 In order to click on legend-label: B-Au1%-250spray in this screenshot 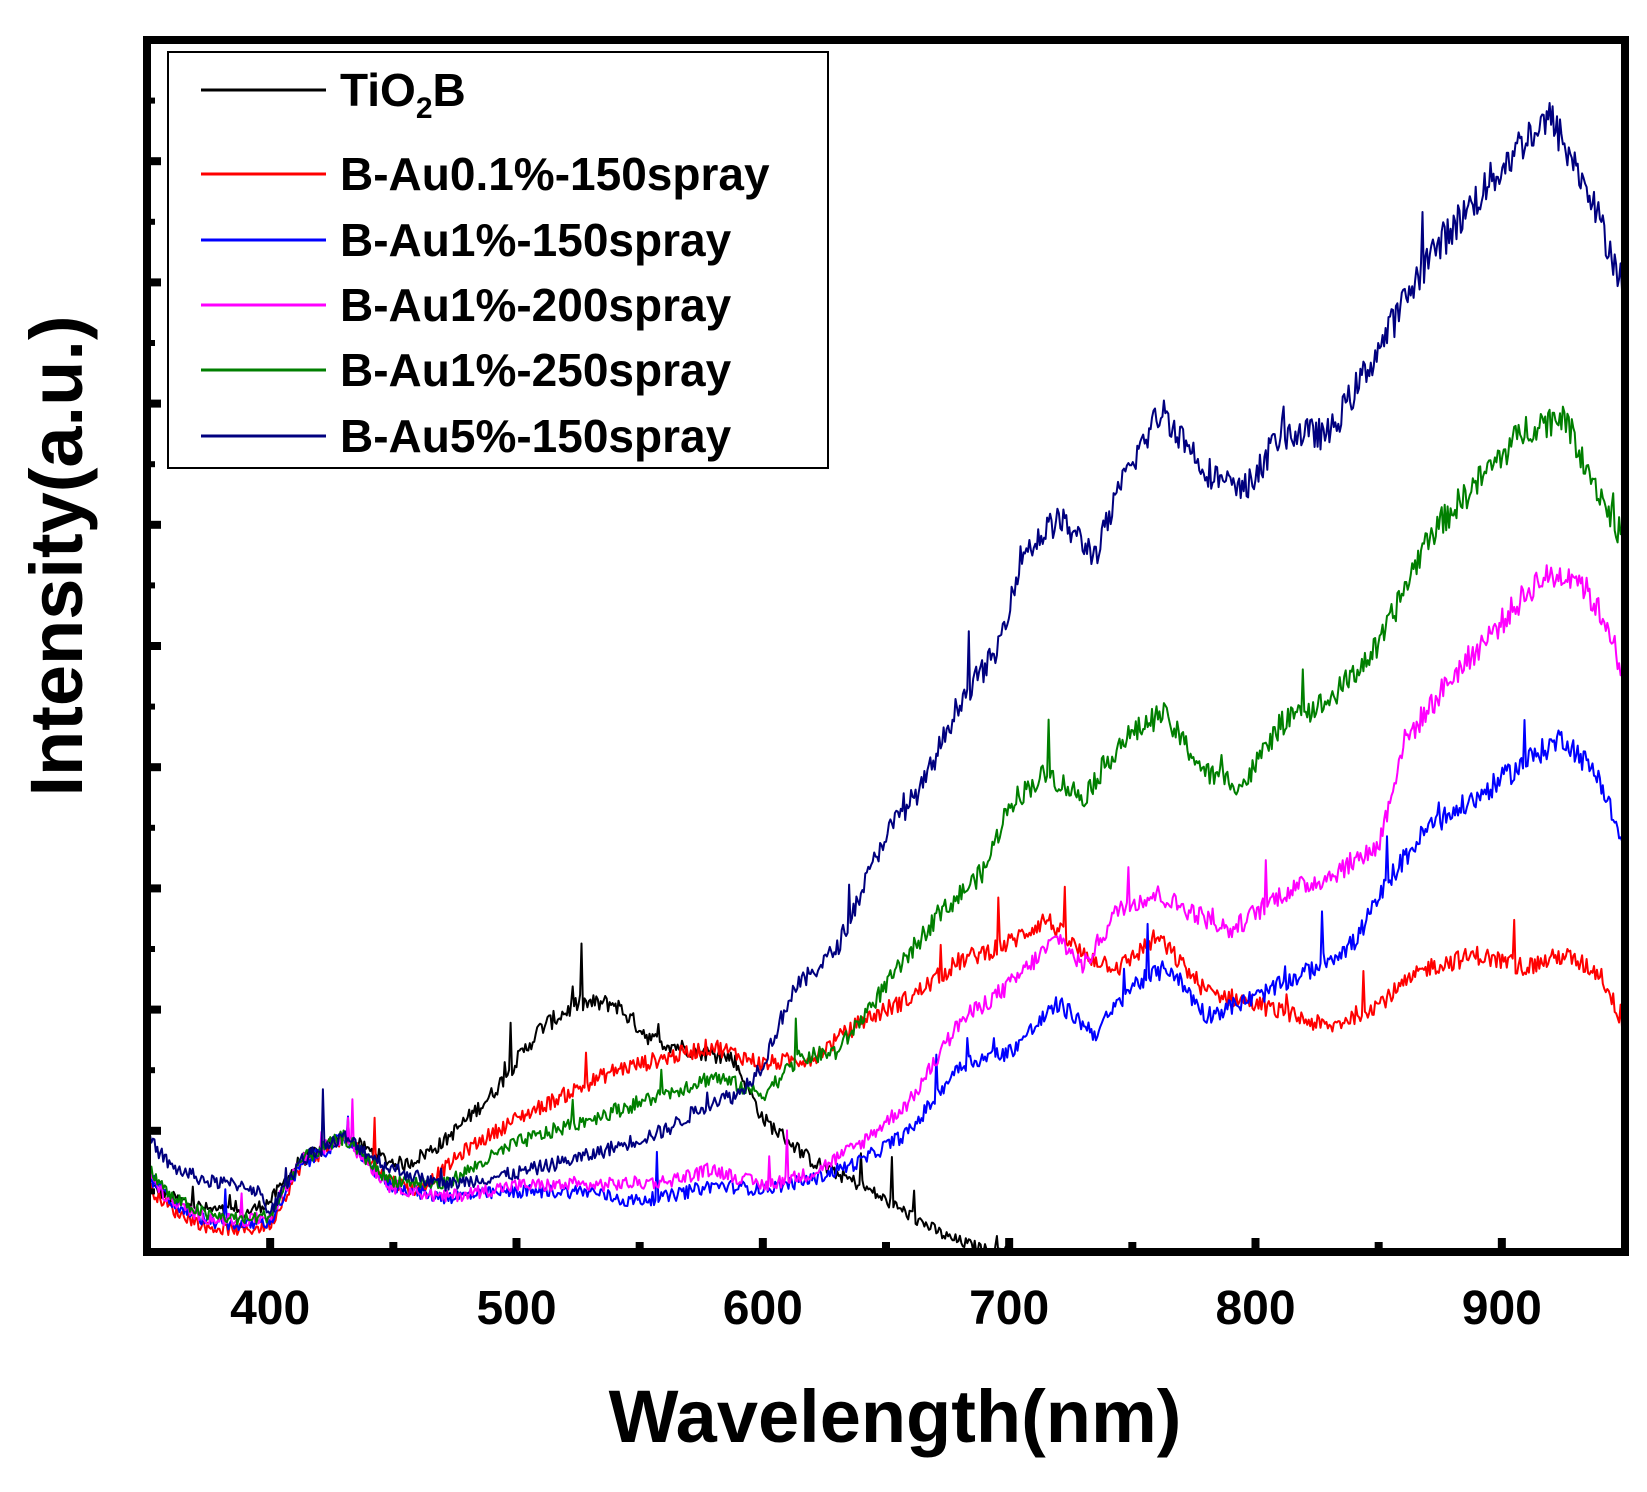, I will do `click(536, 370)`.